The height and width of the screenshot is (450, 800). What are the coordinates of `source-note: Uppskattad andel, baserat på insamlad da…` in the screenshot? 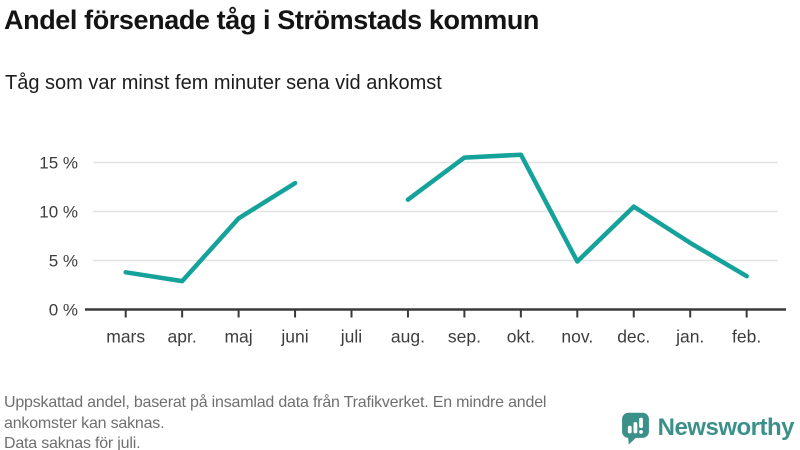 It's located at (304, 421).